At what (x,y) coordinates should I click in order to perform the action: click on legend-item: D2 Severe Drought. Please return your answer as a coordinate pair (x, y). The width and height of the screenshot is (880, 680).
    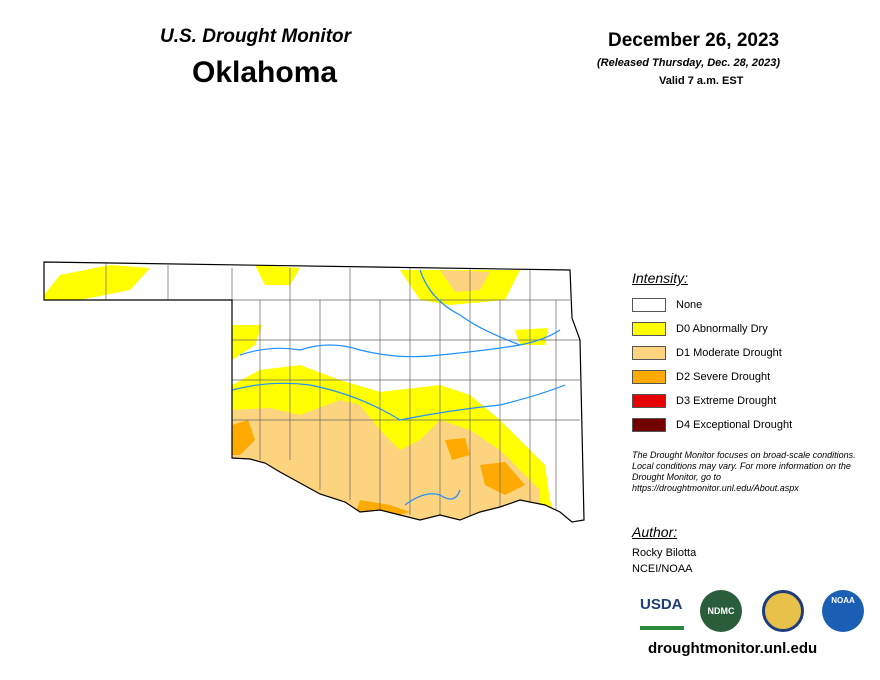
    Looking at the image, I should click on (701, 377).